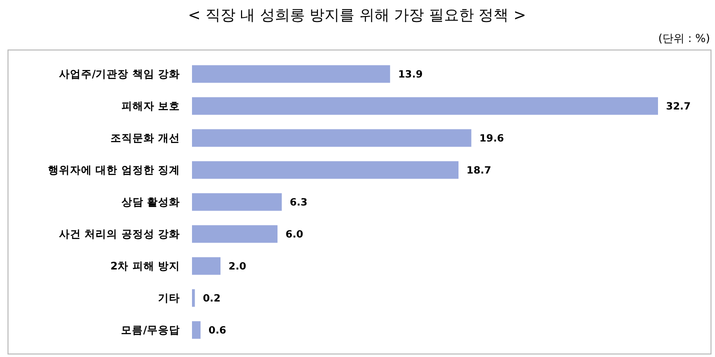  What do you see at coordinates (169, 298) in the screenshot?
I see `y-tick-label: 기타` at bounding box center [169, 298].